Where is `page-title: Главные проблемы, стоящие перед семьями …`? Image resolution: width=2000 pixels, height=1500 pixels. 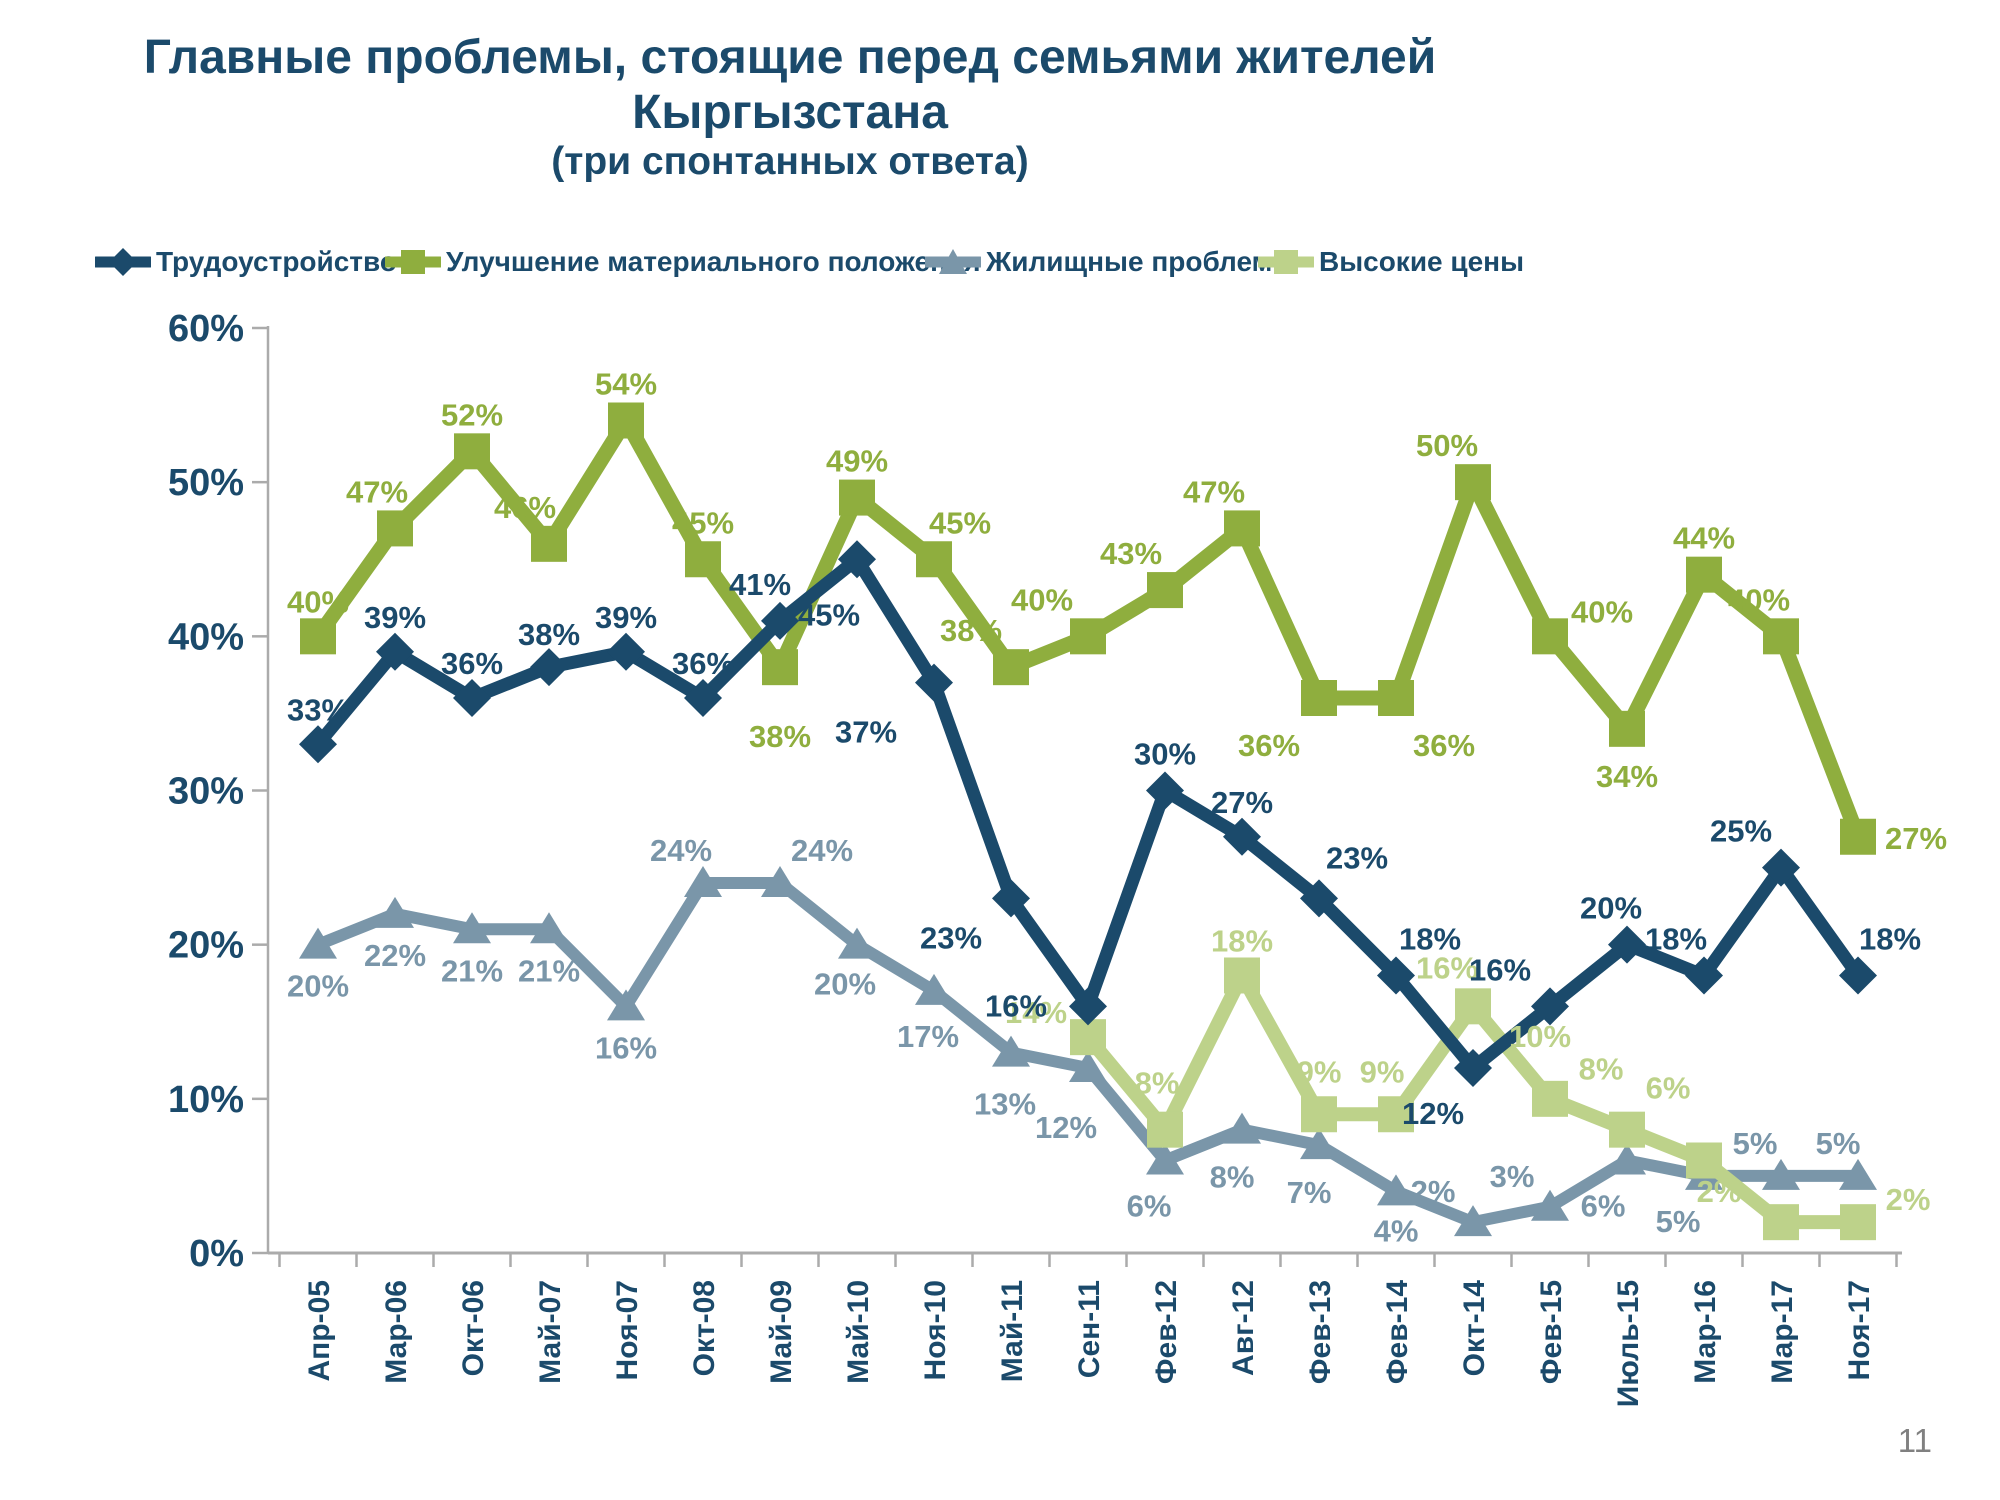 page-title: Главные проблемы, стоящие перед семьями … is located at coordinates (790, 85).